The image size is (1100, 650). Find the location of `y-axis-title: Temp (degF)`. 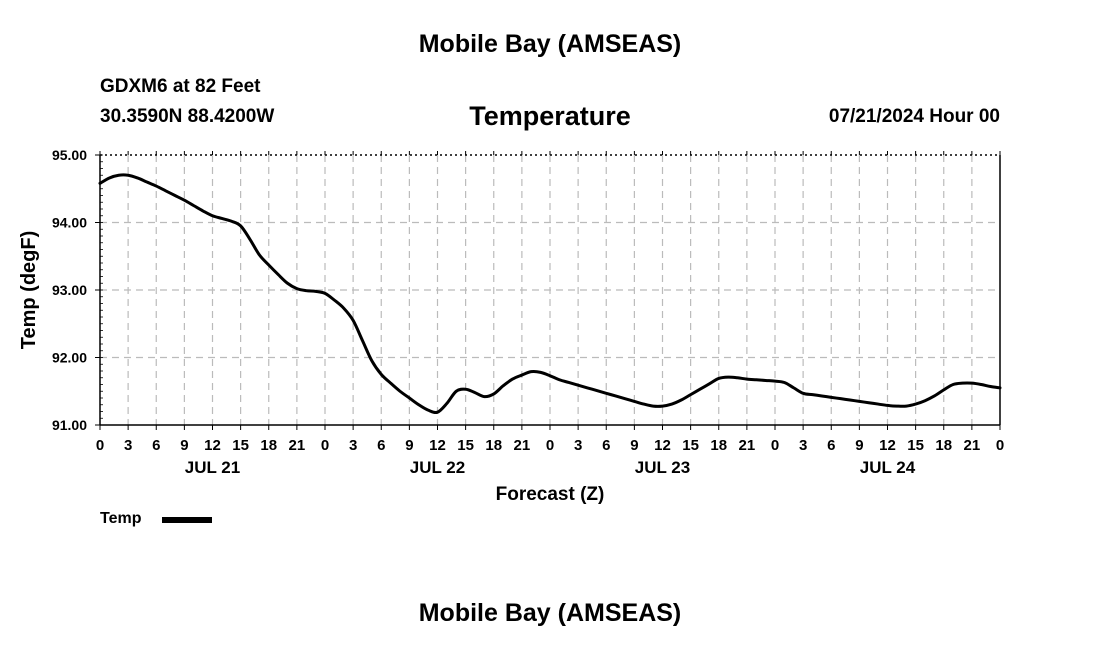

y-axis-title: Temp (degF) is located at coordinates (29, 290).